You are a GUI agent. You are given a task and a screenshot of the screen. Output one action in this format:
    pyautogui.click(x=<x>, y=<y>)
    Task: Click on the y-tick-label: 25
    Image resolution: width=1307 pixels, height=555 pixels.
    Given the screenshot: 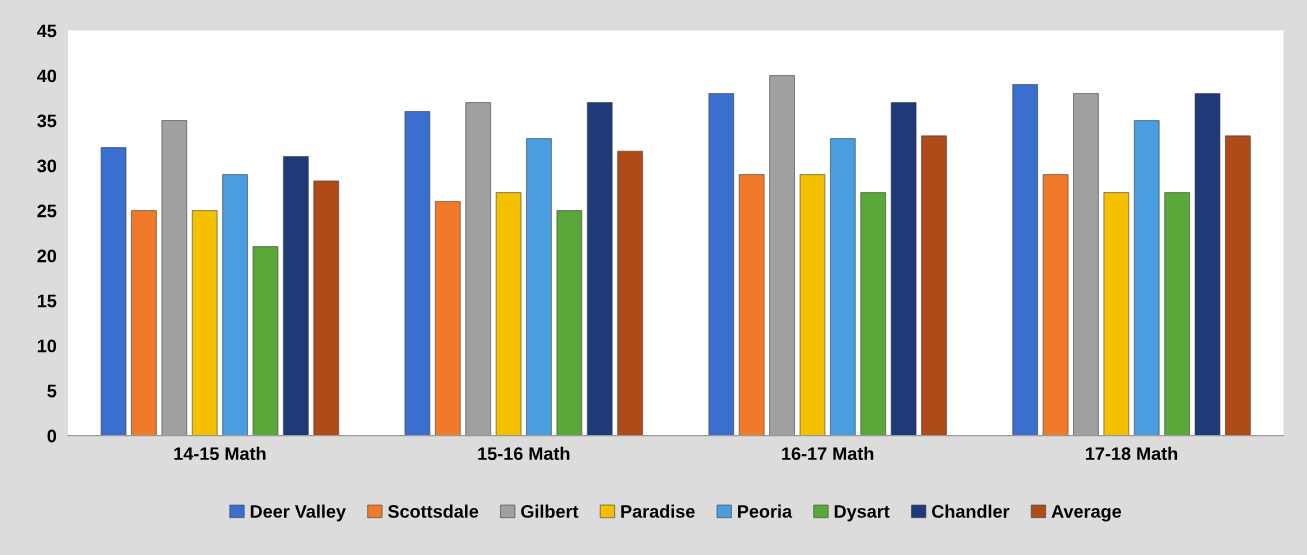 What is the action you would take?
    pyautogui.click(x=47, y=211)
    